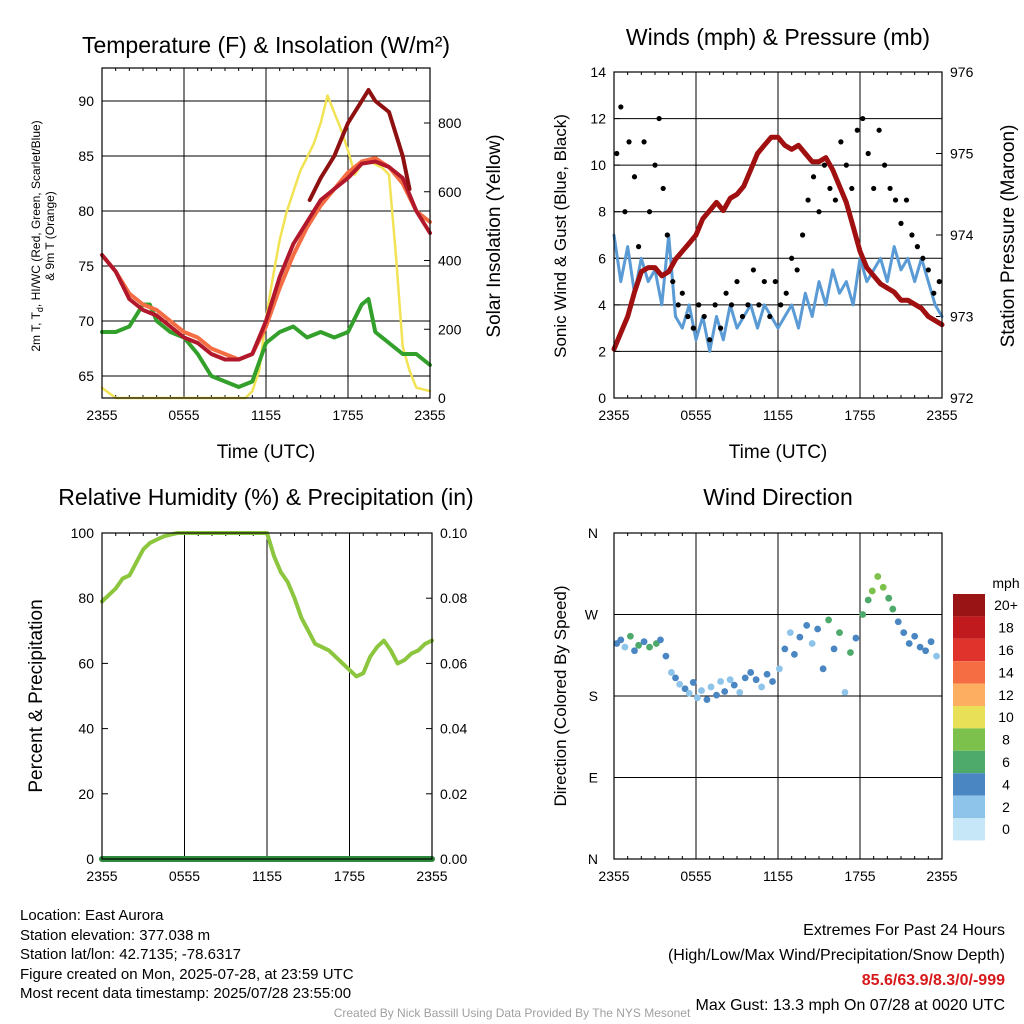 Image resolution: width=1024 pixels, height=1024 pixels. What do you see at coordinates (86, 321) in the screenshot?
I see `temp-ytick-label: 70` at bounding box center [86, 321].